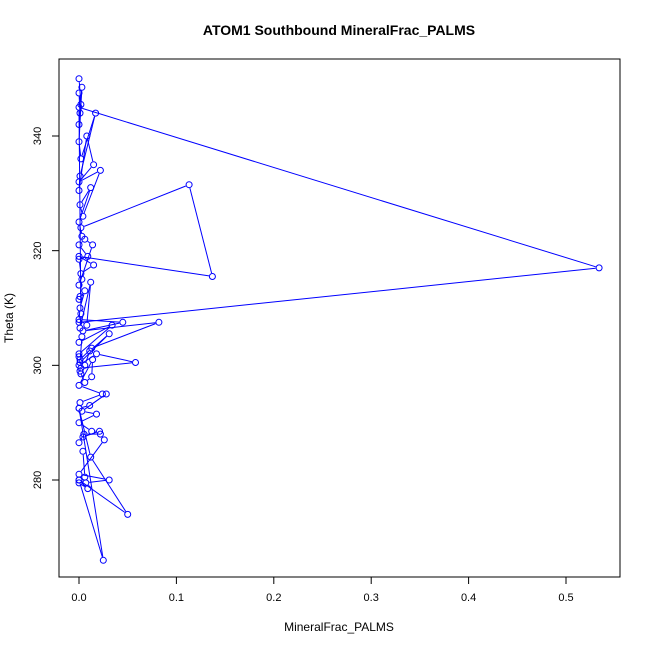 The width and height of the screenshot is (650, 650). What do you see at coordinates (176, 598) in the screenshot?
I see `x-tick-label: 0.1` at bounding box center [176, 598].